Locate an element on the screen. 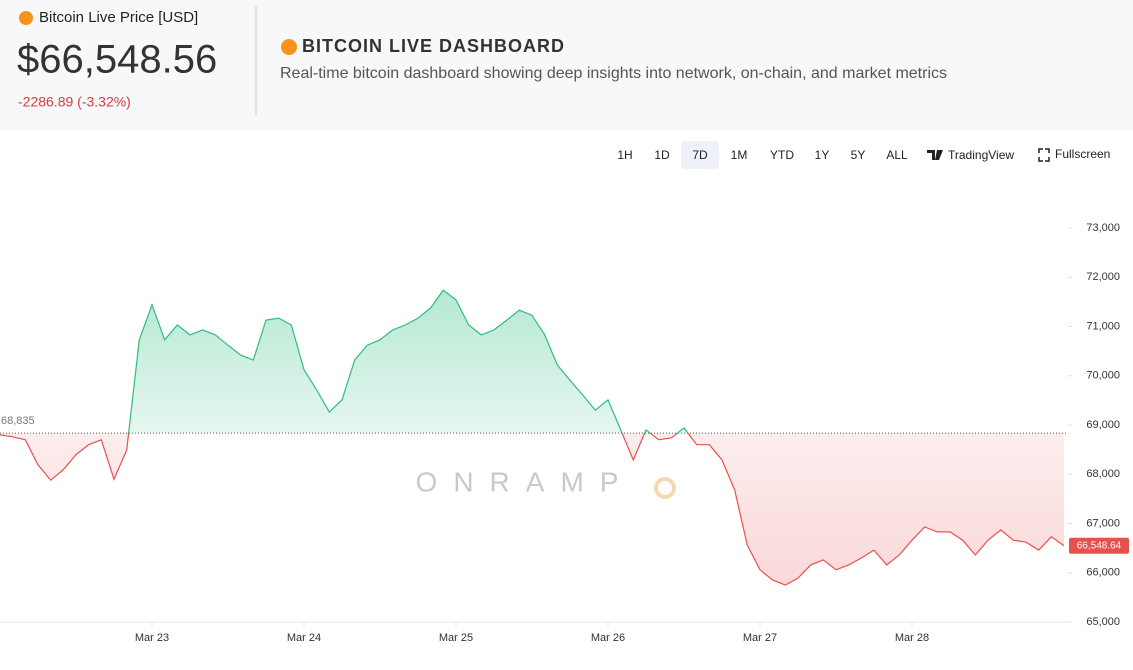 The image size is (1133, 670). x-tick-label: Mar 28 is located at coordinates (912, 638).